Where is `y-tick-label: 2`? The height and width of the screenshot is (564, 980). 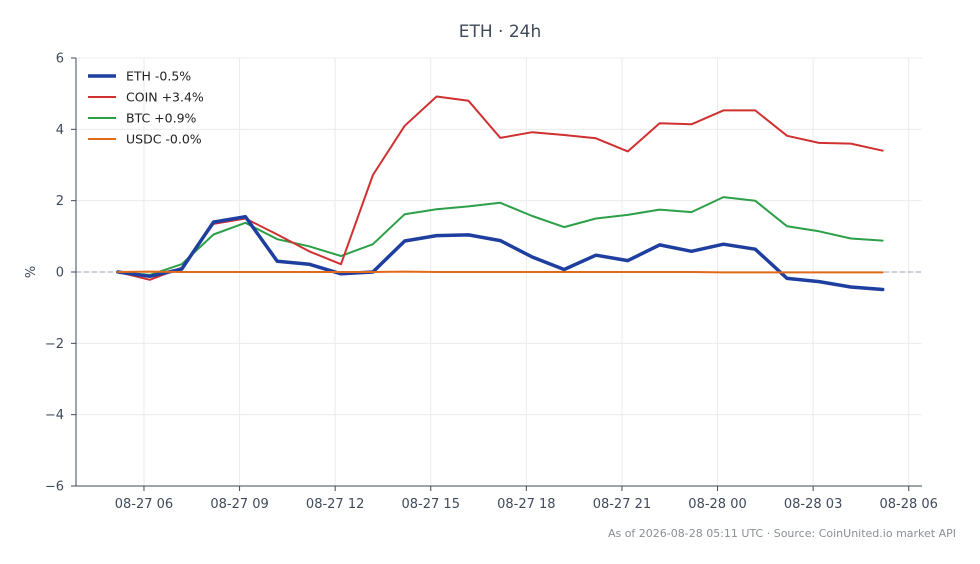 y-tick-label: 2 is located at coordinates (60, 201).